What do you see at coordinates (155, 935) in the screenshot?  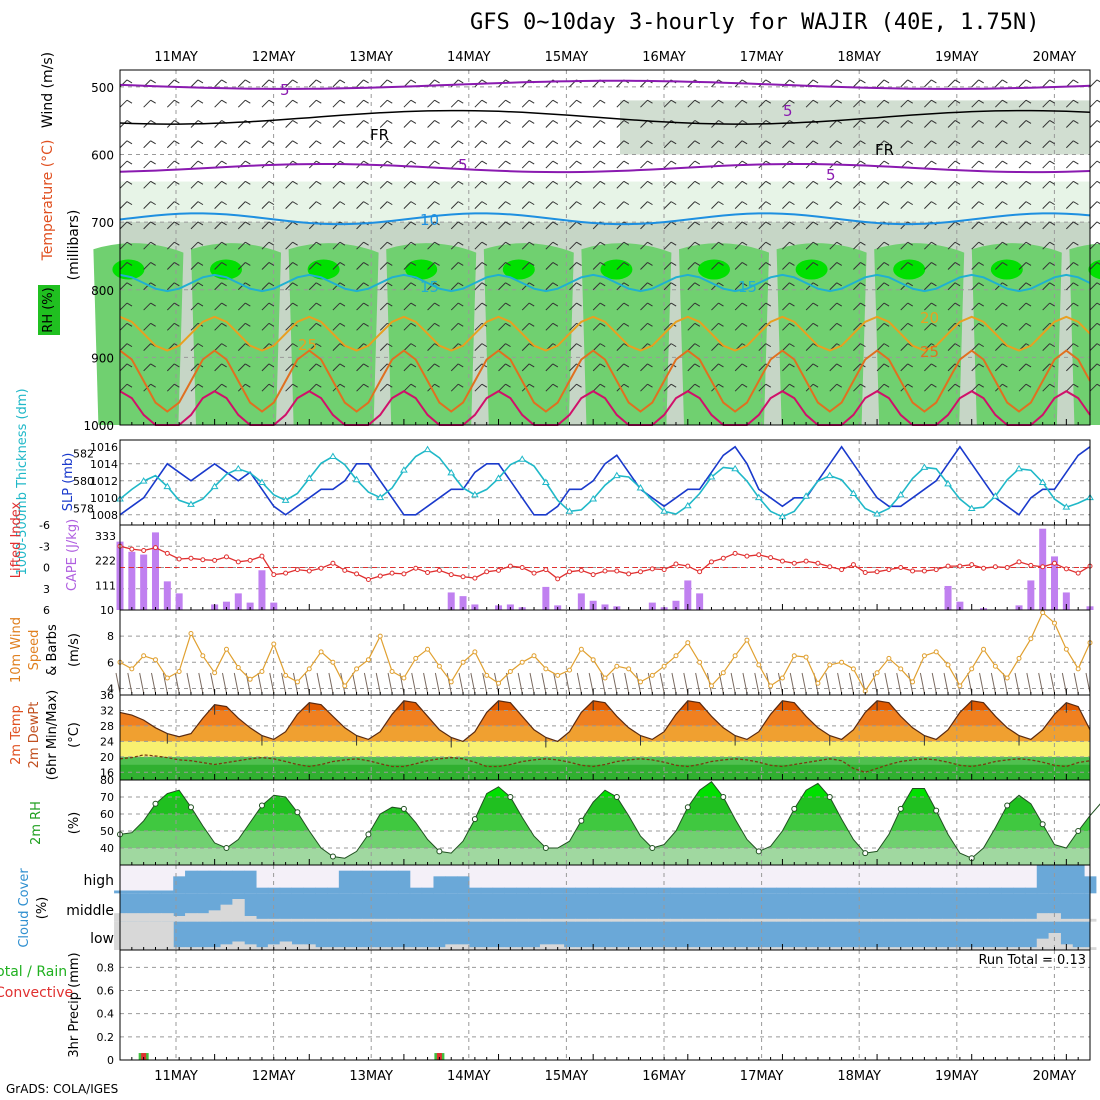 I see `cloud-low-bar` at bounding box center [155, 935].